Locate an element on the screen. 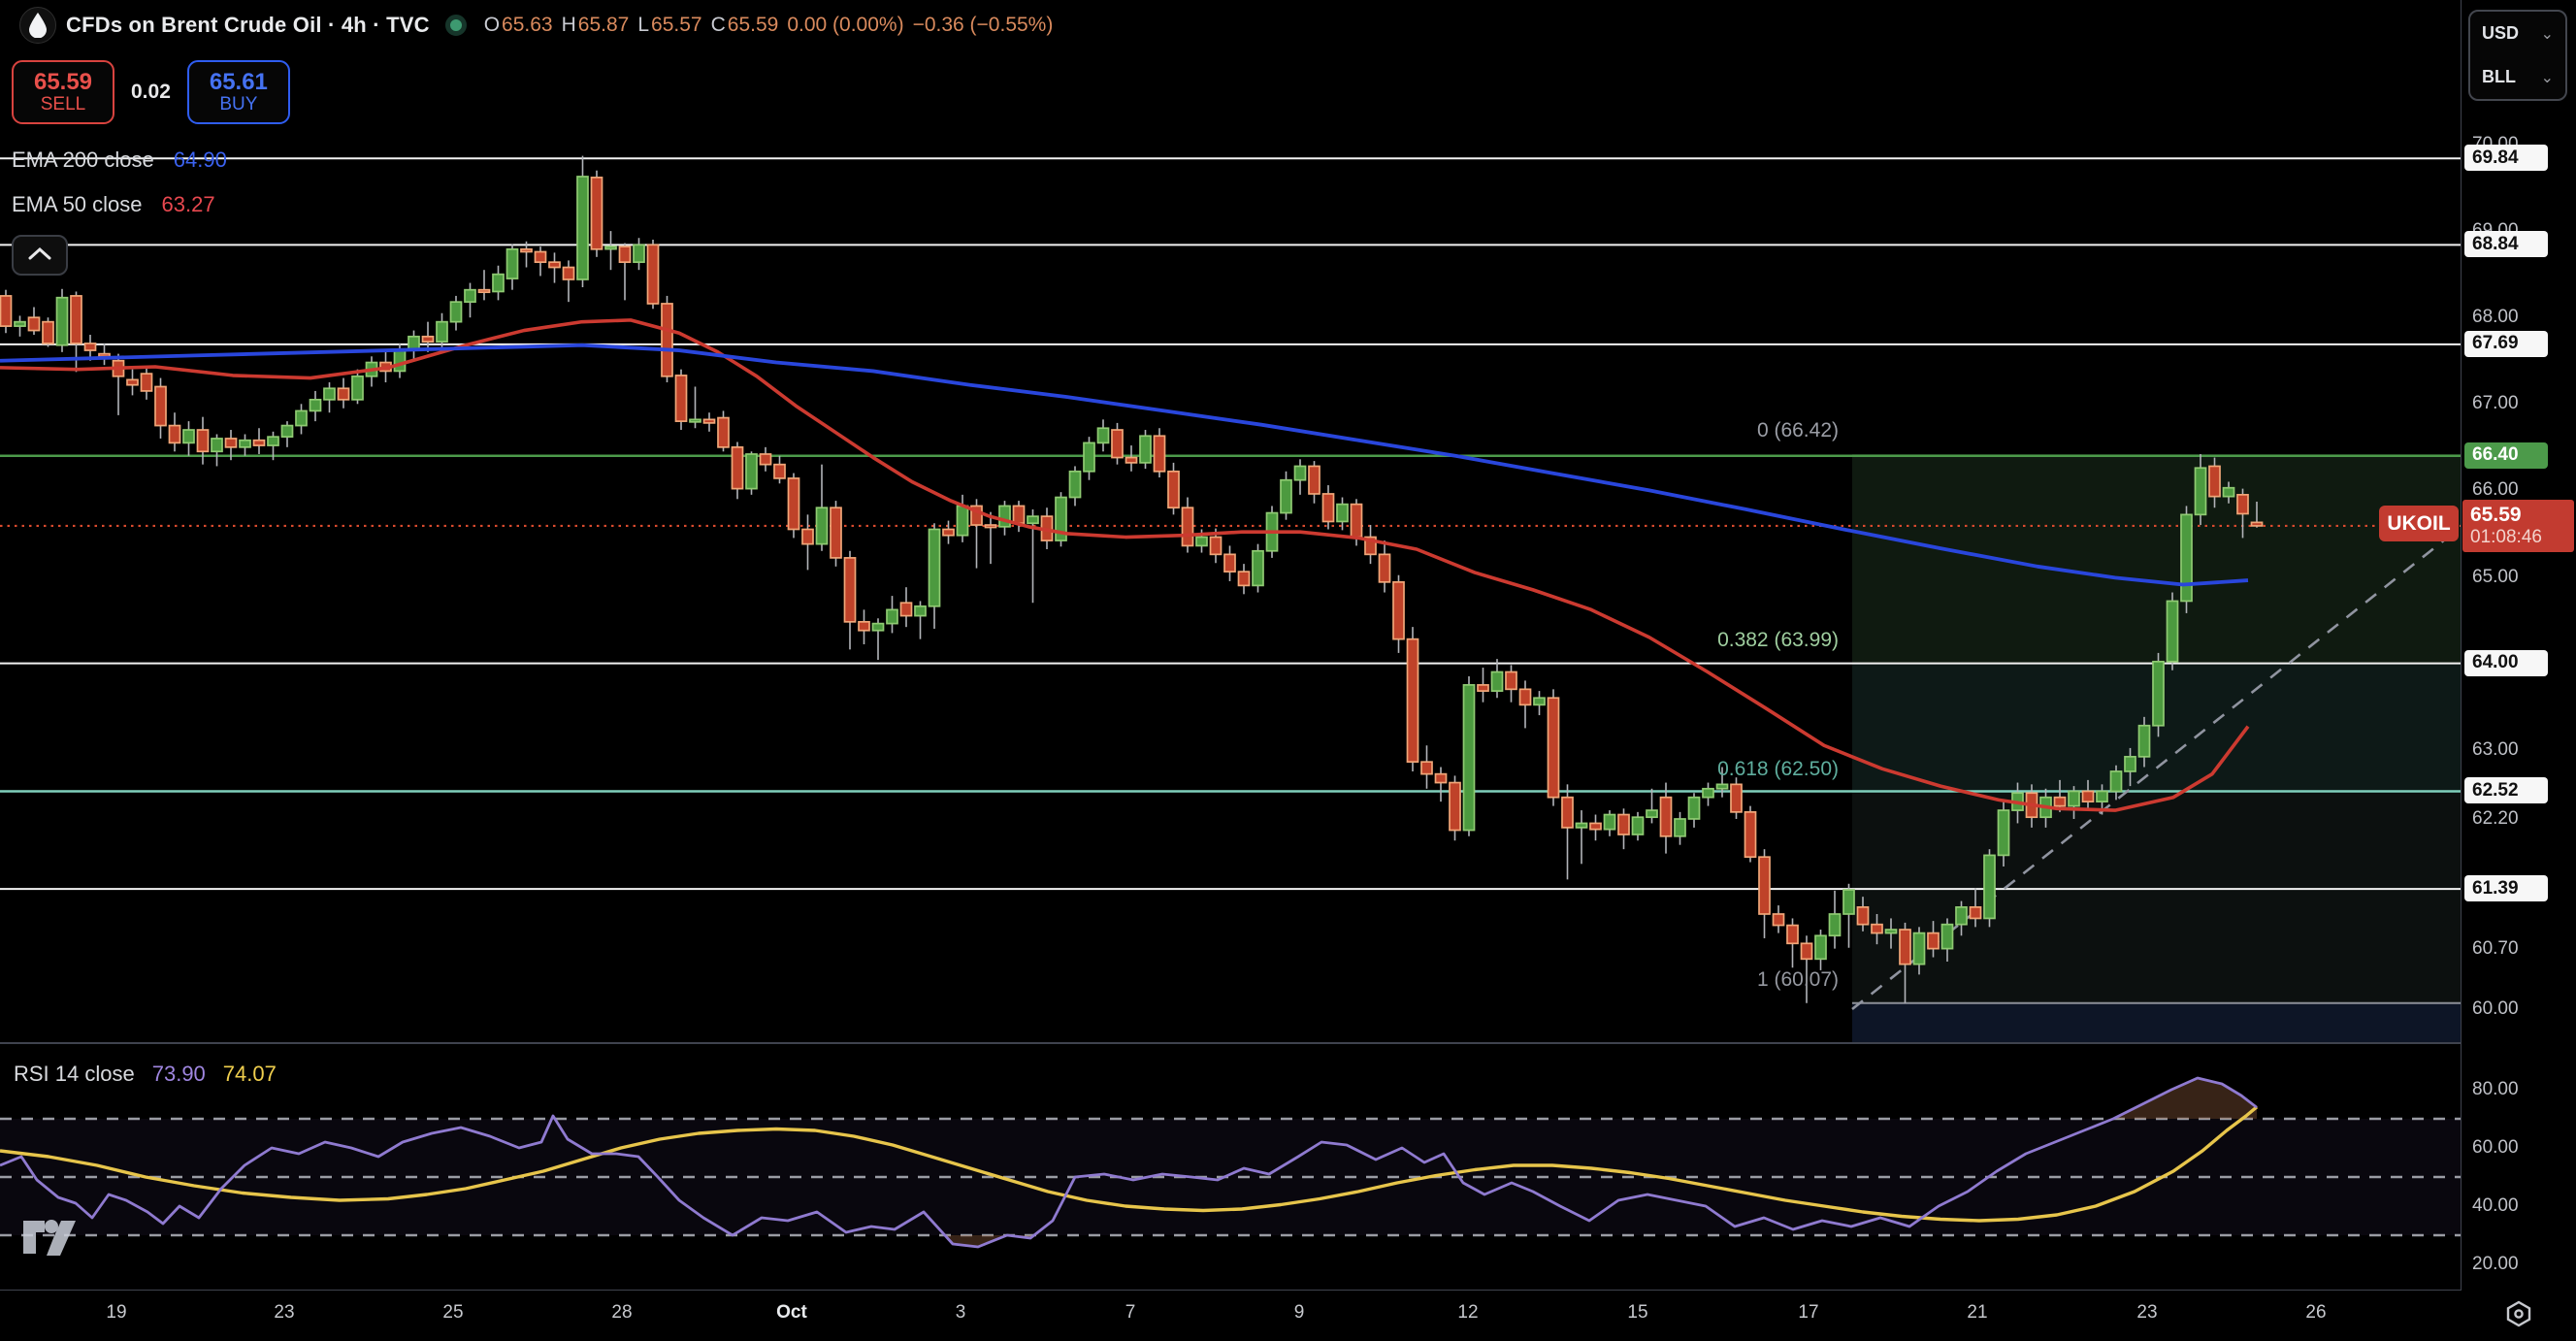 The height and width of the screenshot is (1341, 2576). bar-countdown: 01:08:46 is located at coordinates (2506, 536).